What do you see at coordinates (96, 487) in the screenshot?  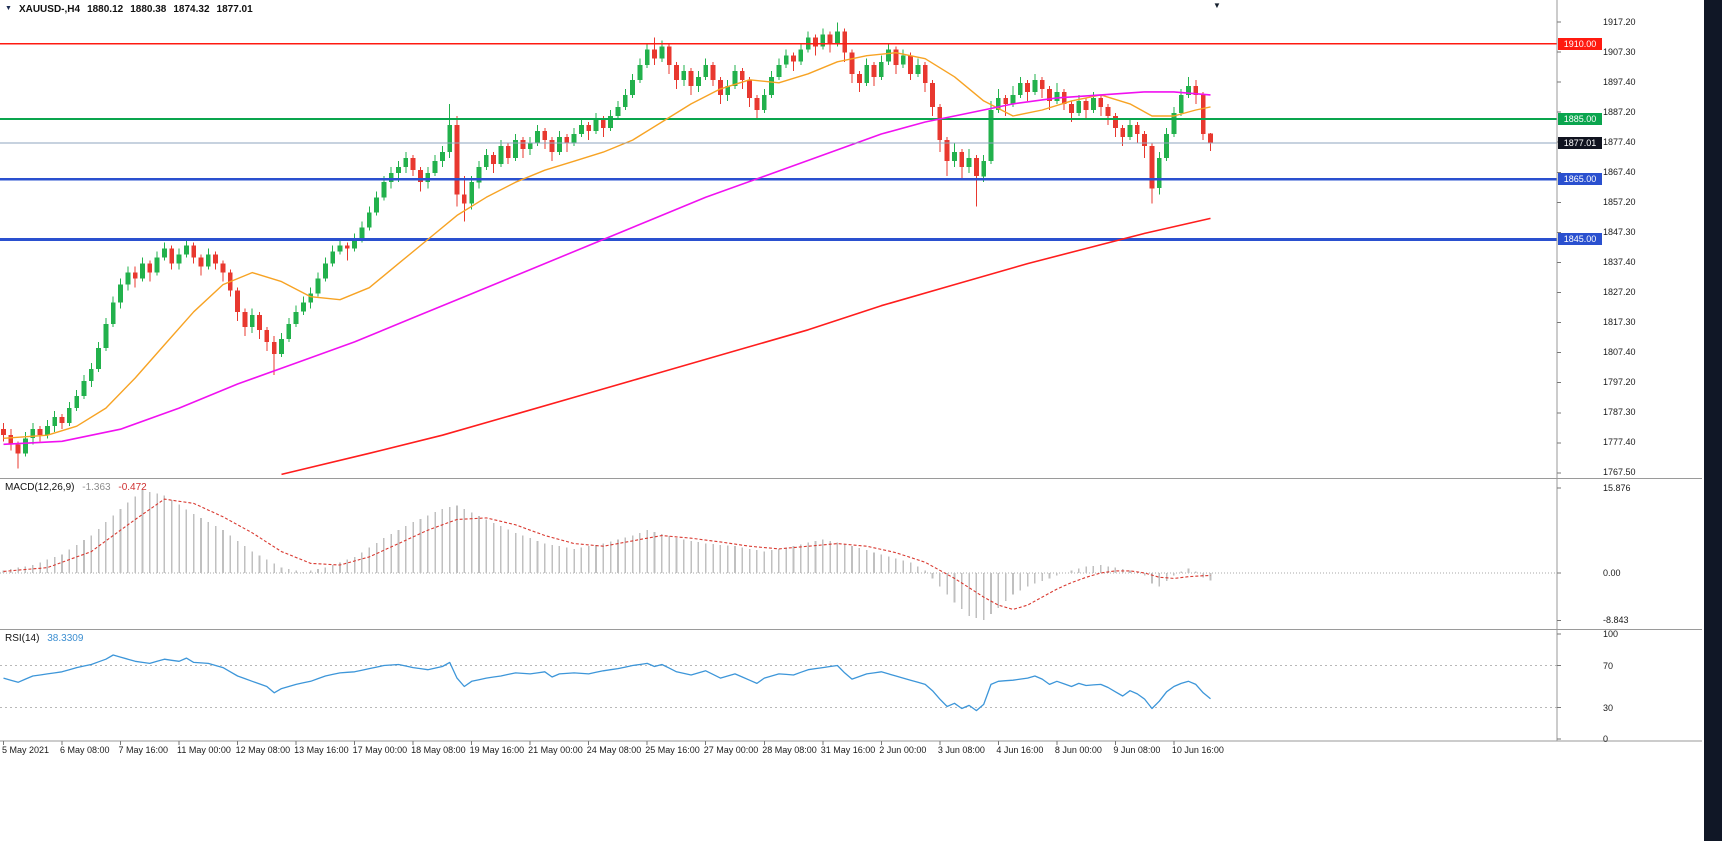 I see `macd-main-value: -1.363` at bounding box center [96, 487].